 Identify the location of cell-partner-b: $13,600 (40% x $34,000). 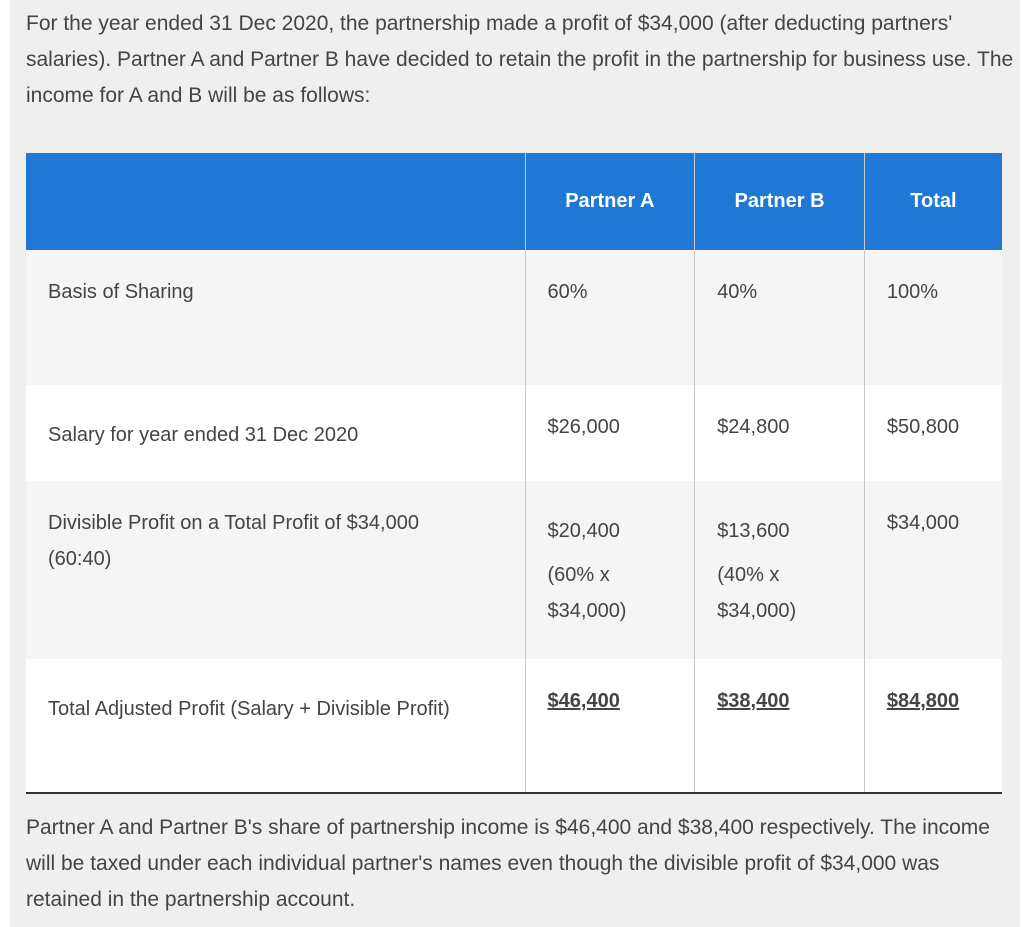
(779, 570).